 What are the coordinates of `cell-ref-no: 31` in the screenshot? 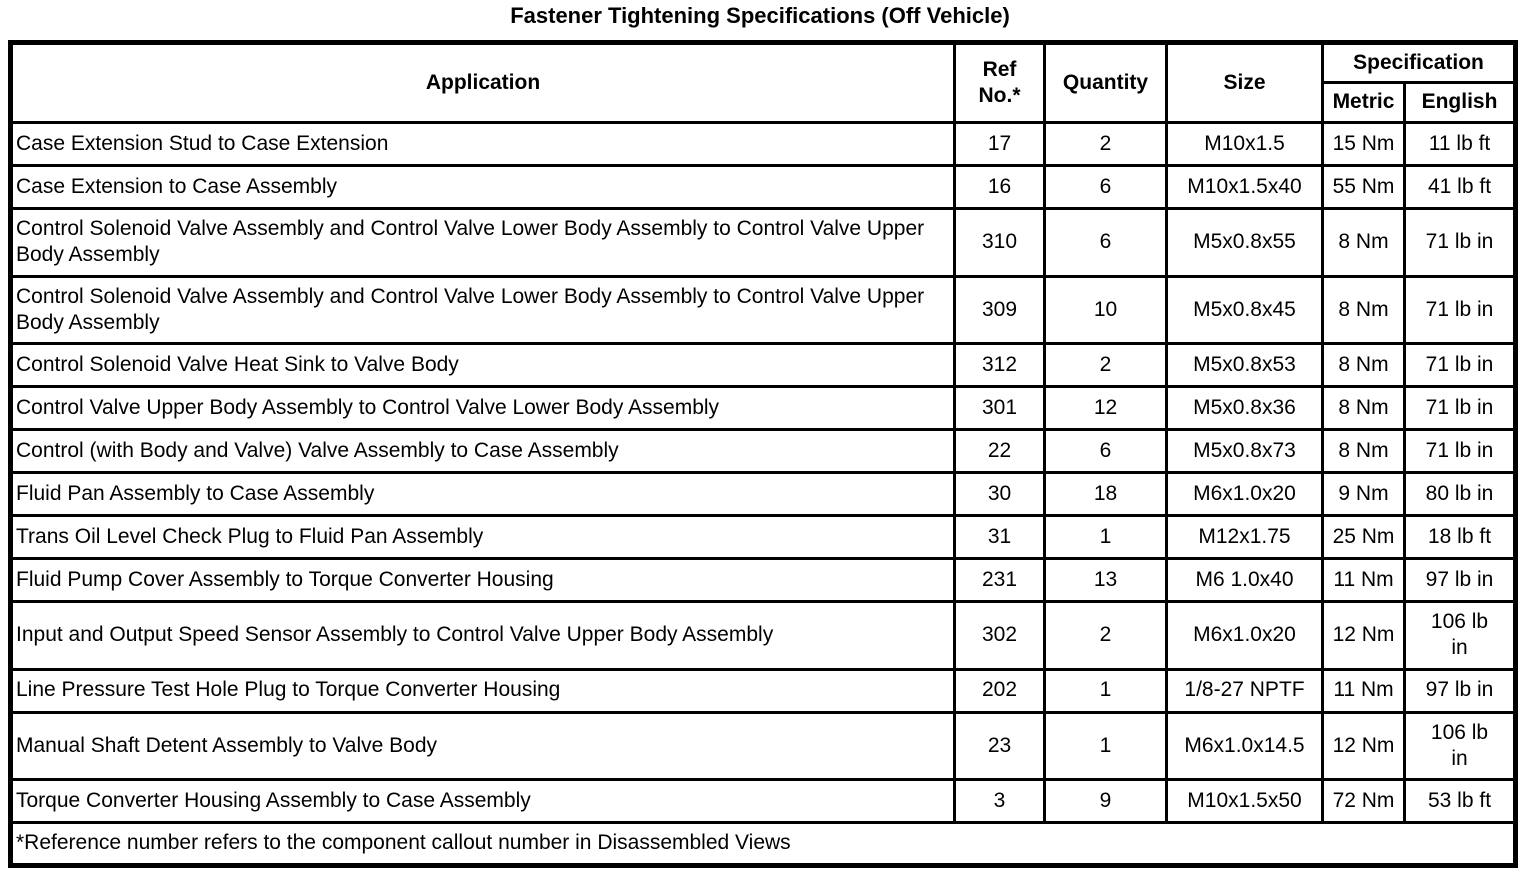 It's located at (999, 537).